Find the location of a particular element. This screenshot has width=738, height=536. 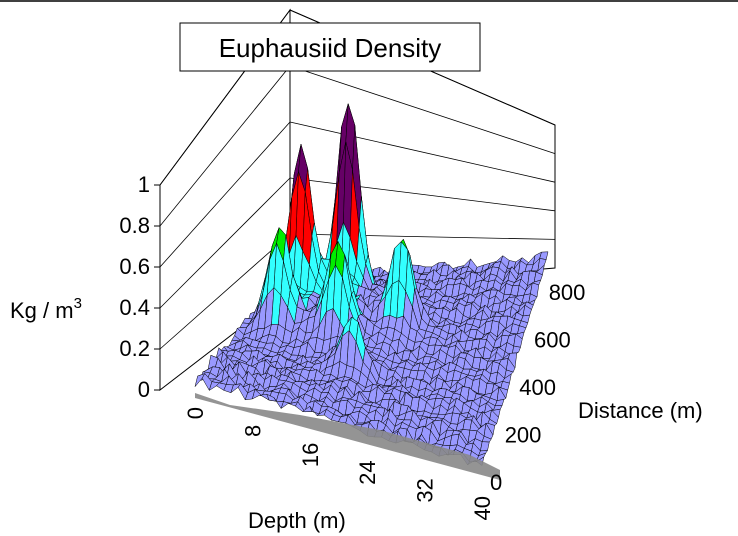

chart-title: Euphausiid Density is located at coordinates (330, 48).